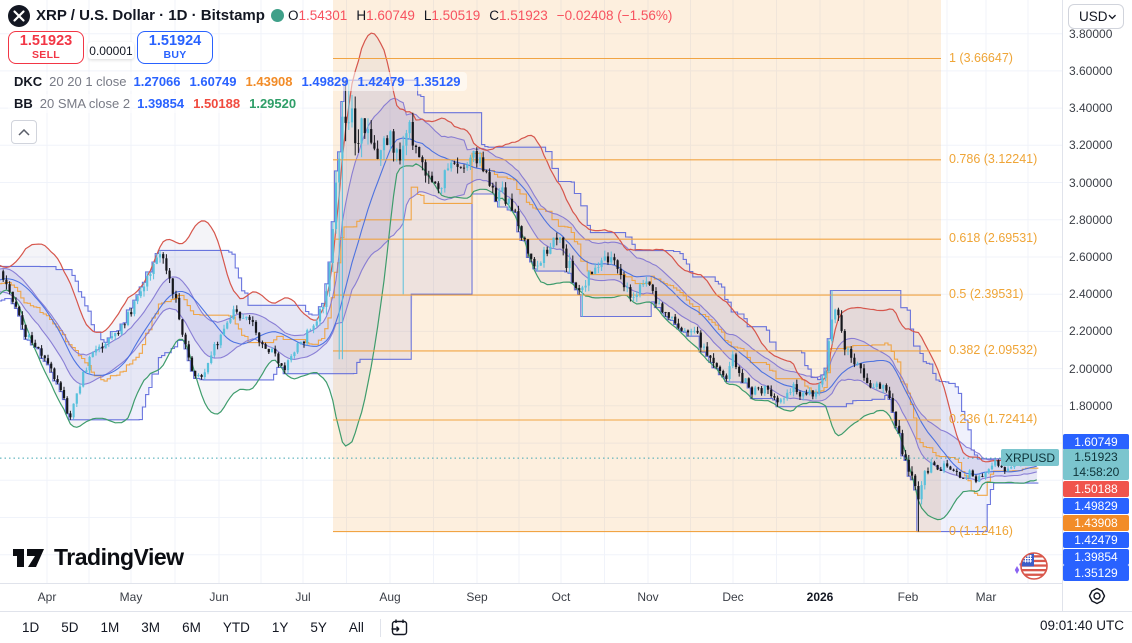 The image size is (1132, 643). I want to click on chevron-down-icon, so click(1111, 16).